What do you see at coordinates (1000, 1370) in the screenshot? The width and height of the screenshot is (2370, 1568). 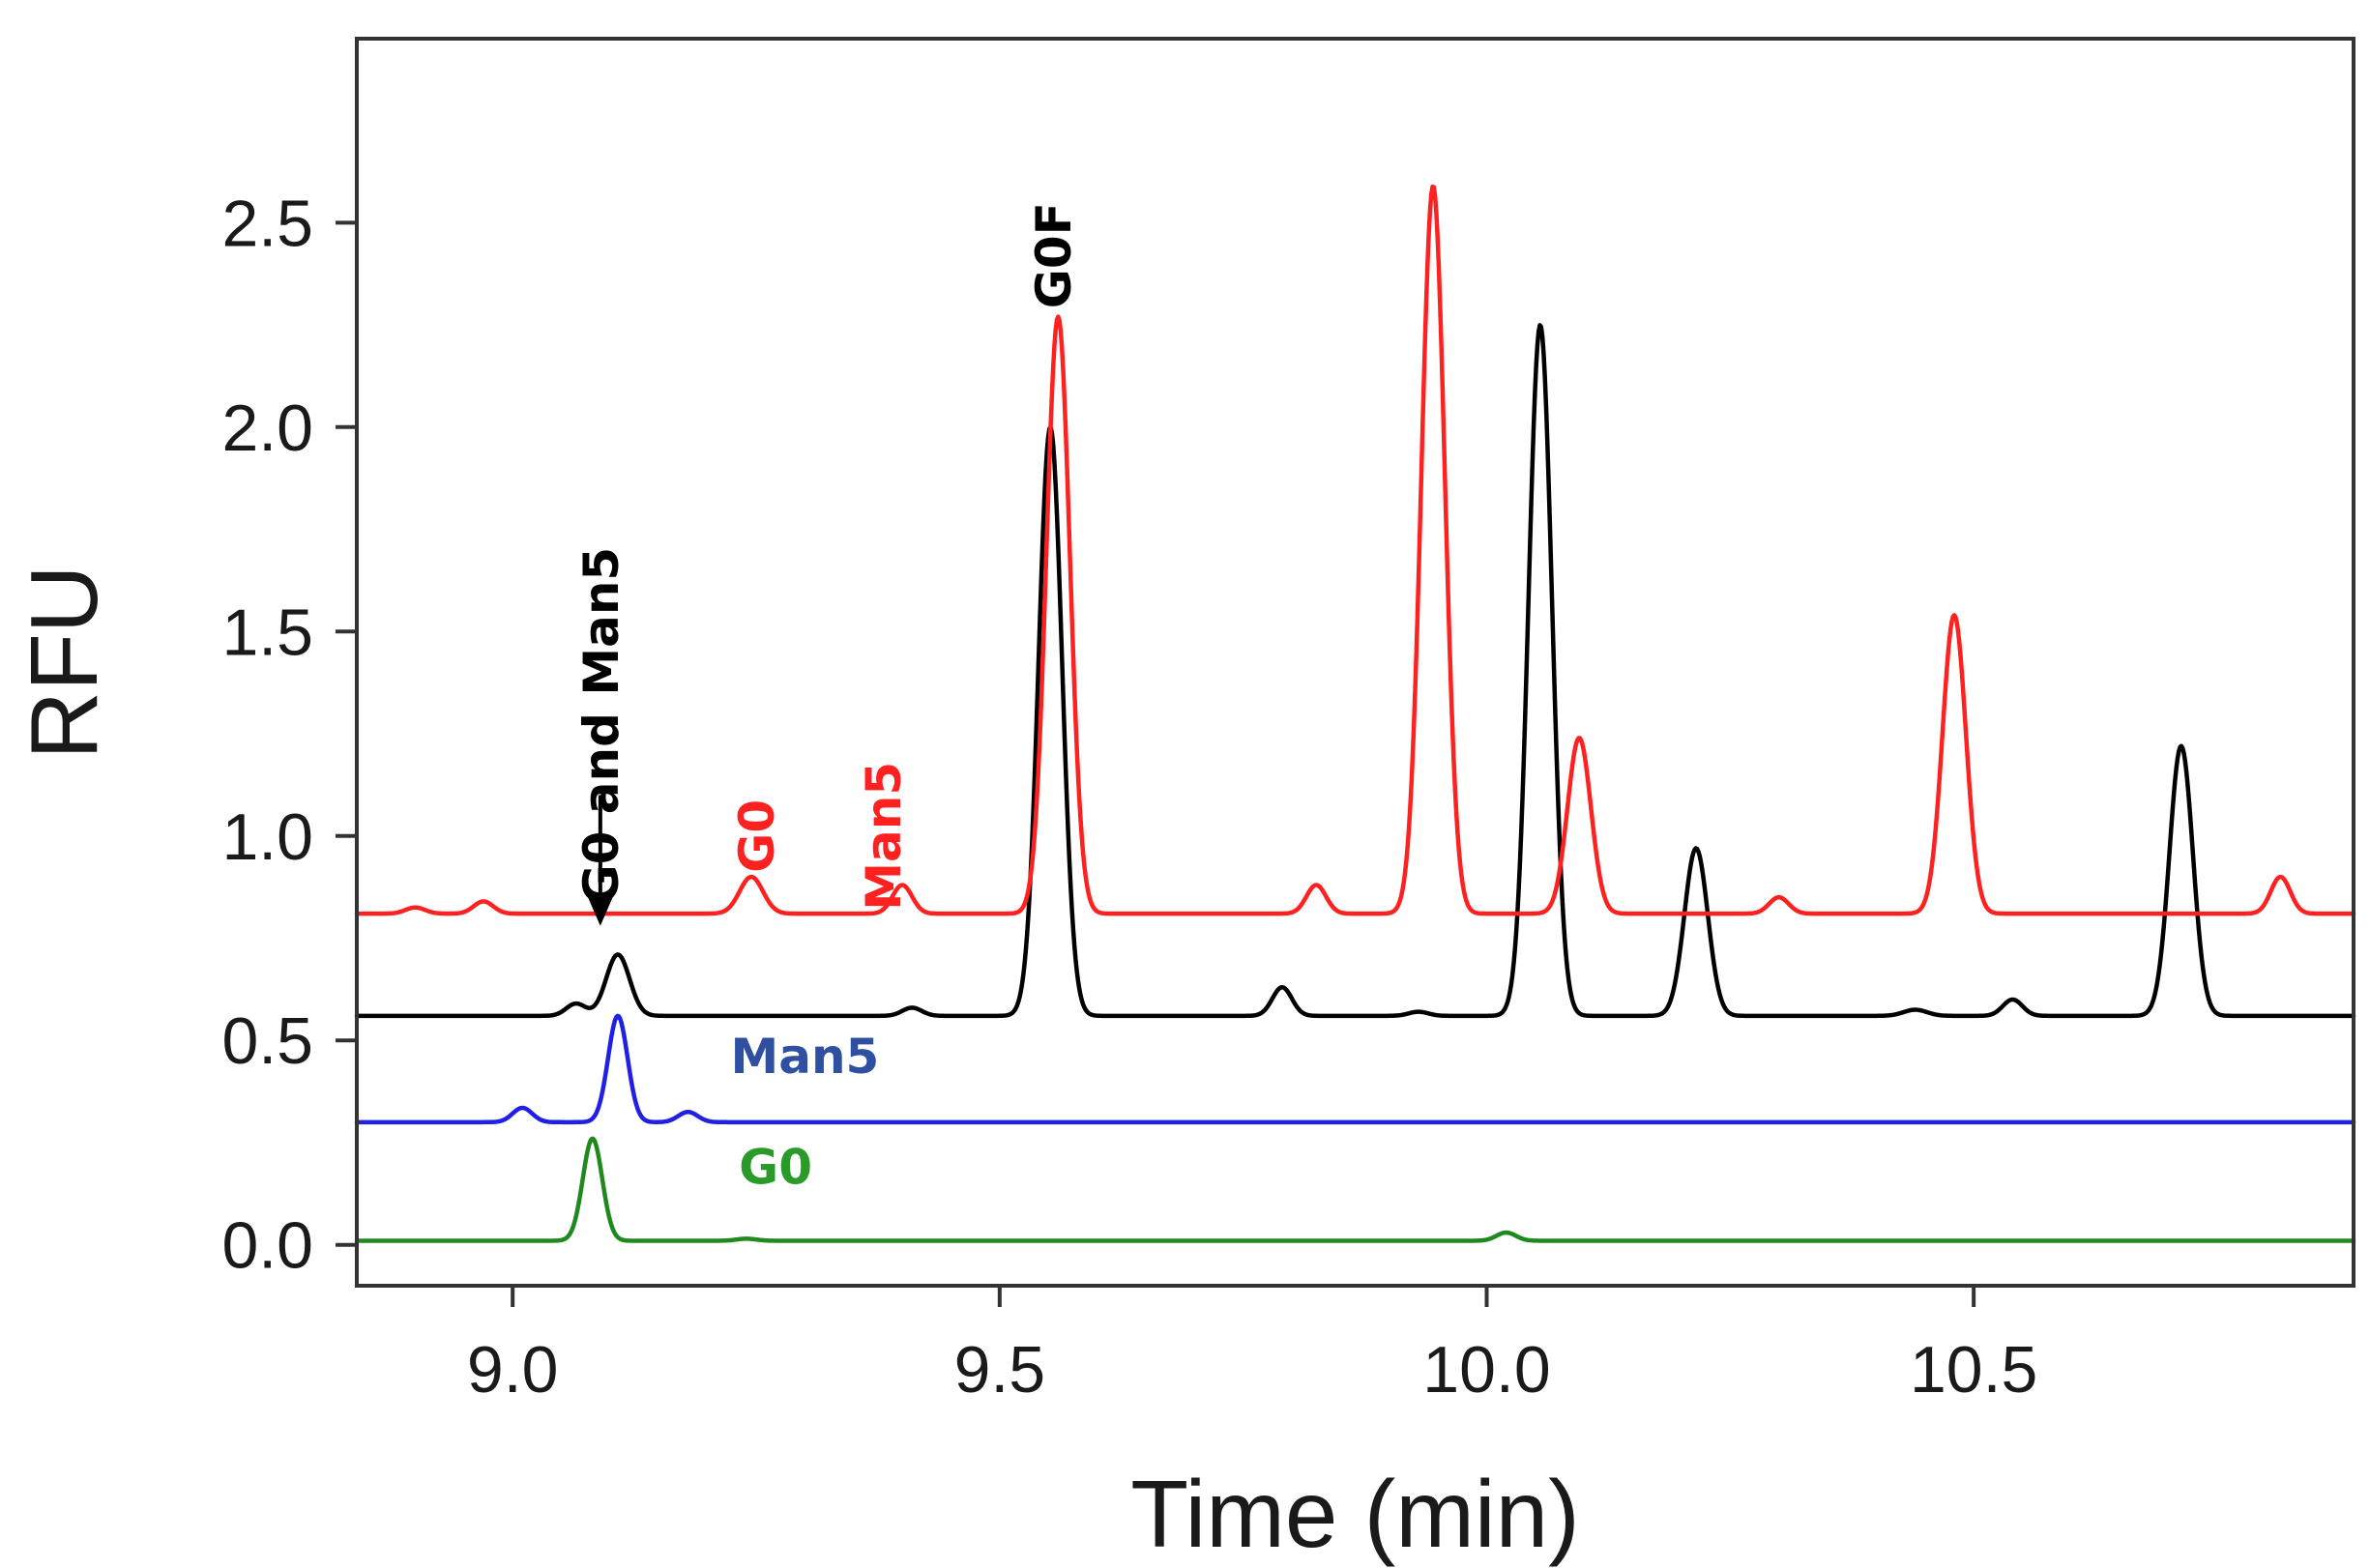 I see `x-tick-label: 9.5` at bounding box center [1000, 1370].